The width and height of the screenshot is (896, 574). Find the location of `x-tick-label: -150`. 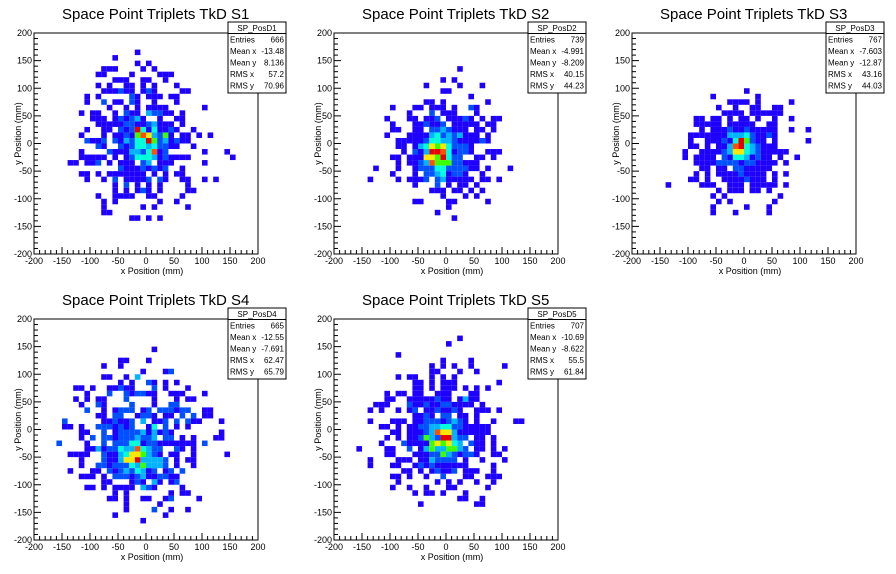

x-tick-label: -150 is located at coordinates (362, 547).